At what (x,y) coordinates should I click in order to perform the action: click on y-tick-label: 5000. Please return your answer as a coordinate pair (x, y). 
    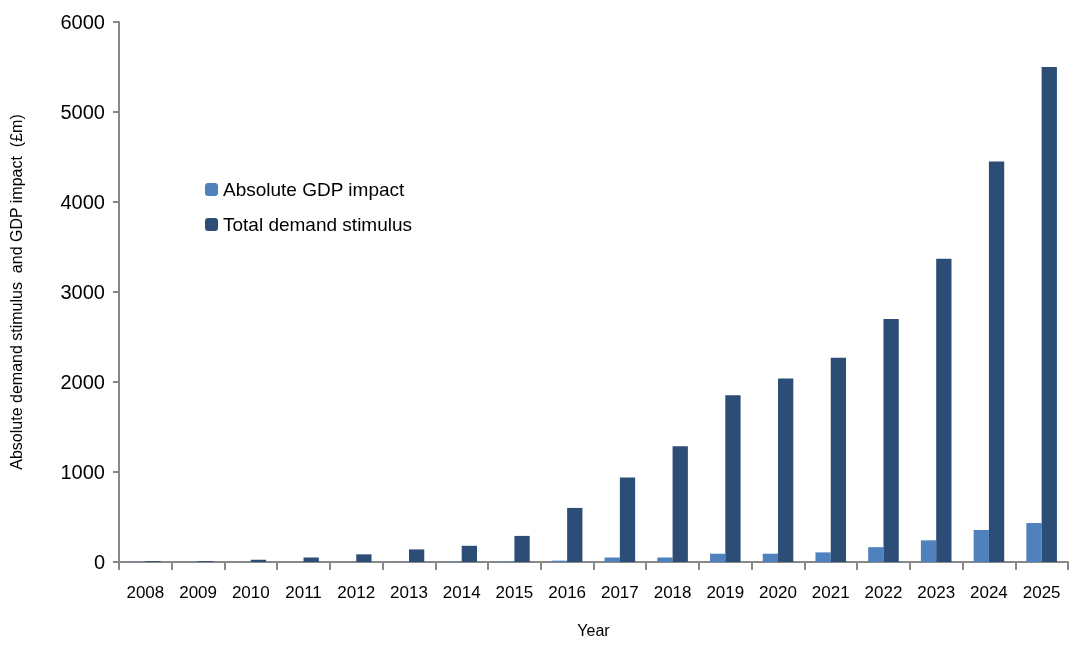
    Looking at the image, I should click on (82, 112).